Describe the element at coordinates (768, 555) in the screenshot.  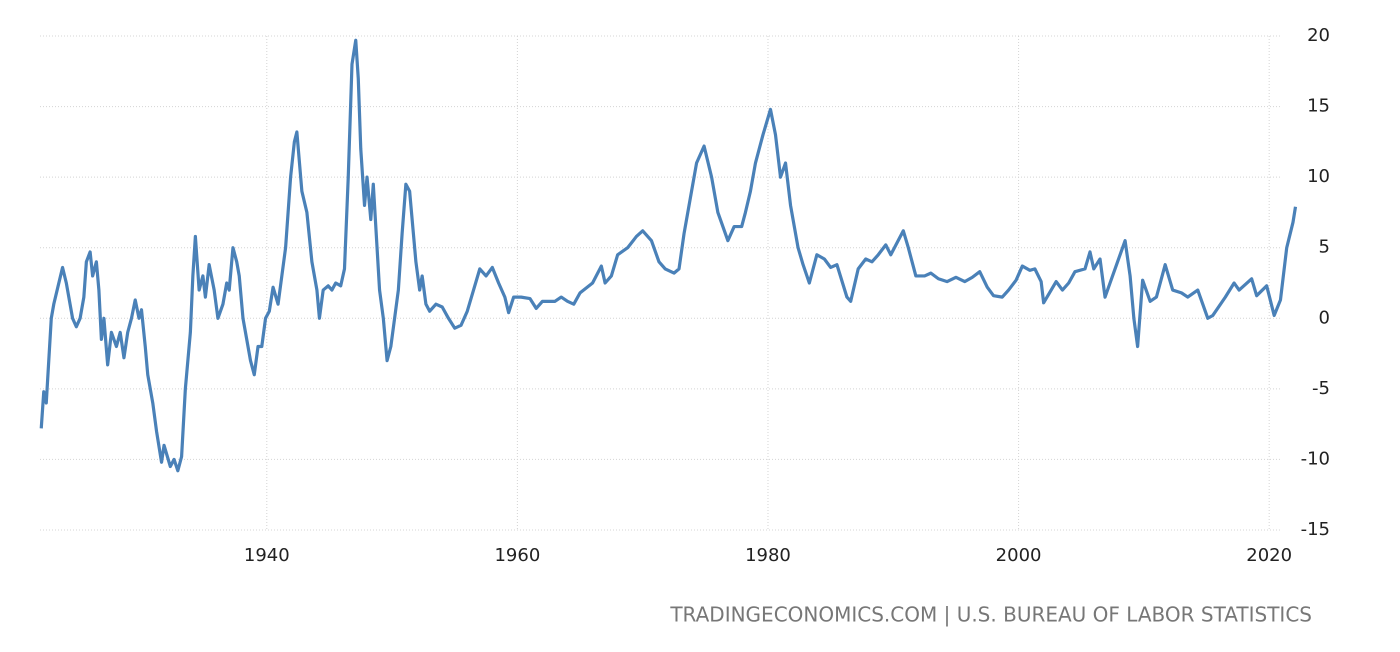
I see `x-tick-label: 1980` at that location.